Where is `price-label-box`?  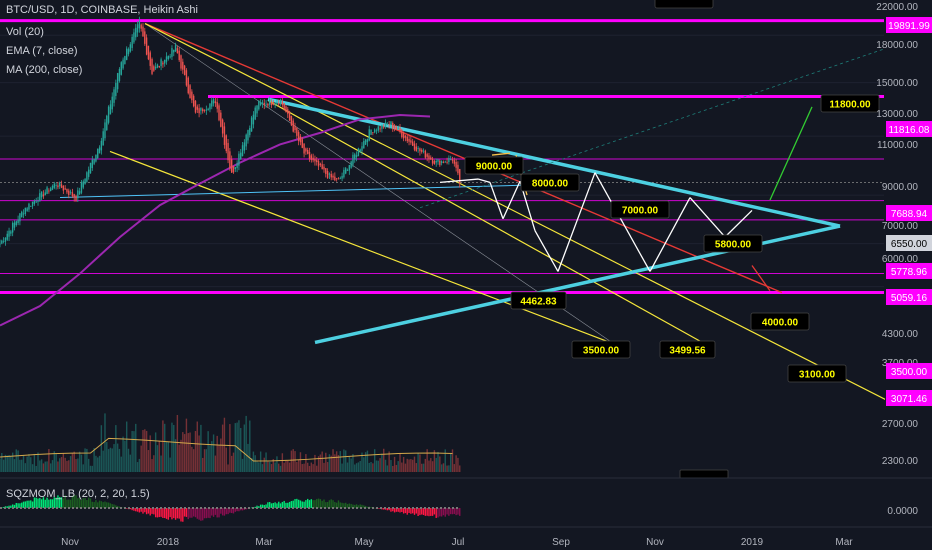 price-label-box is located at coordinates (909, 213).